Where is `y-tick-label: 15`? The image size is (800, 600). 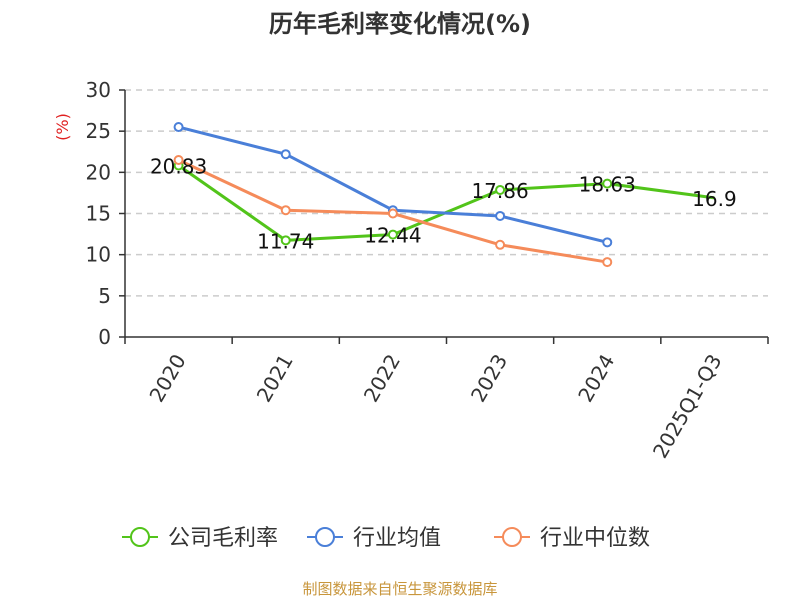
y-tick-label: 15 is located at coordinates (98, 214).